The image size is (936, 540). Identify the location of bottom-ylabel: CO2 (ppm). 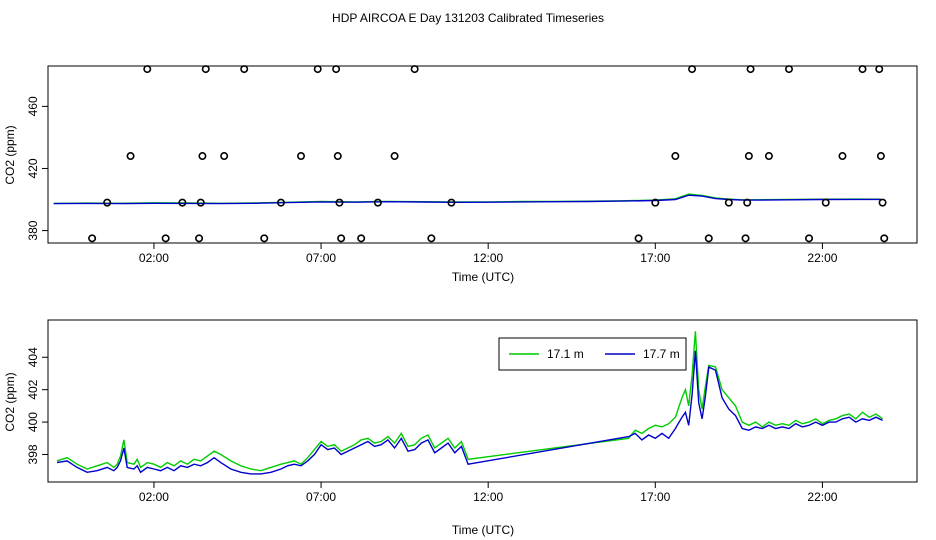
(10, 401).